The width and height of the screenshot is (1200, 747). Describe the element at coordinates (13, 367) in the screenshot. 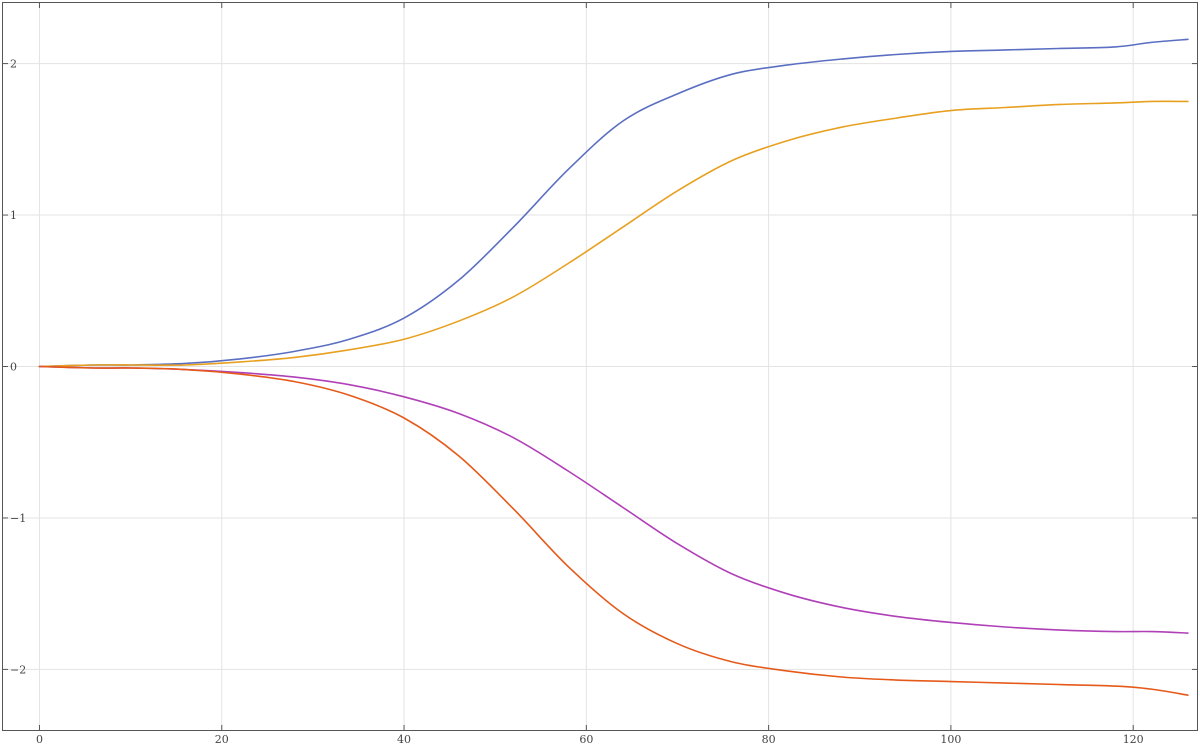

I see `y-tick-label: 0` at that location.